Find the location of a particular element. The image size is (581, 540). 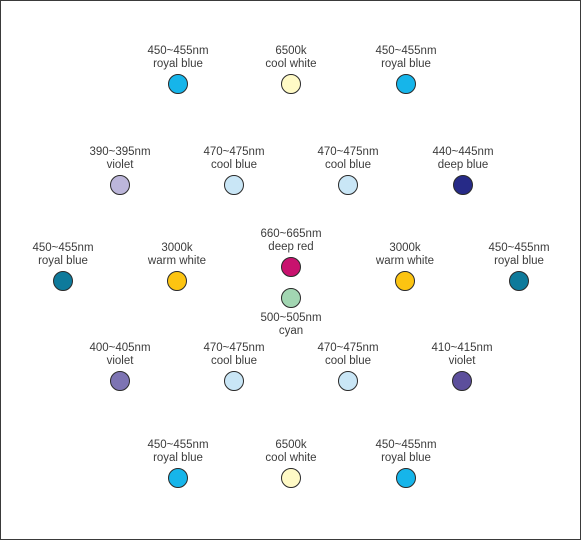

led-deep-red: 660~665nm deep red is located at coordinates (291, 252).